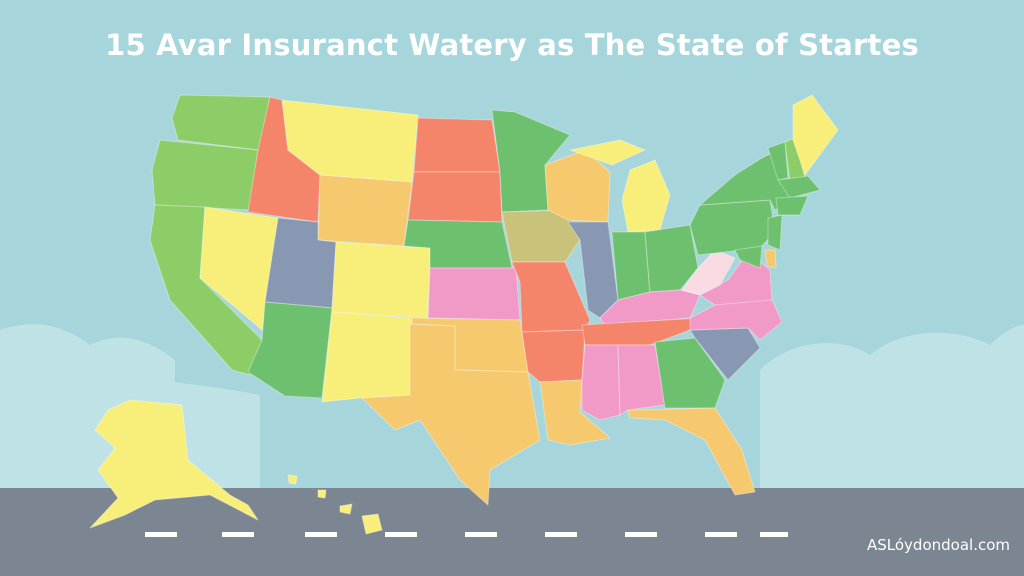 This screenshot has height=576, width=1024. Describe the element at coordinates (367, 357) in the screenshot. I see `state-new-mexico` at that location.